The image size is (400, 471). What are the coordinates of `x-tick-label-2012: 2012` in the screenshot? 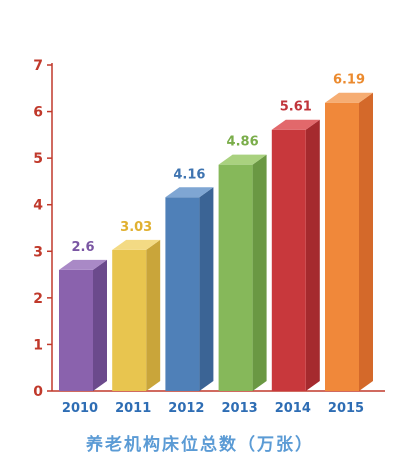 It's located at (186, 408).